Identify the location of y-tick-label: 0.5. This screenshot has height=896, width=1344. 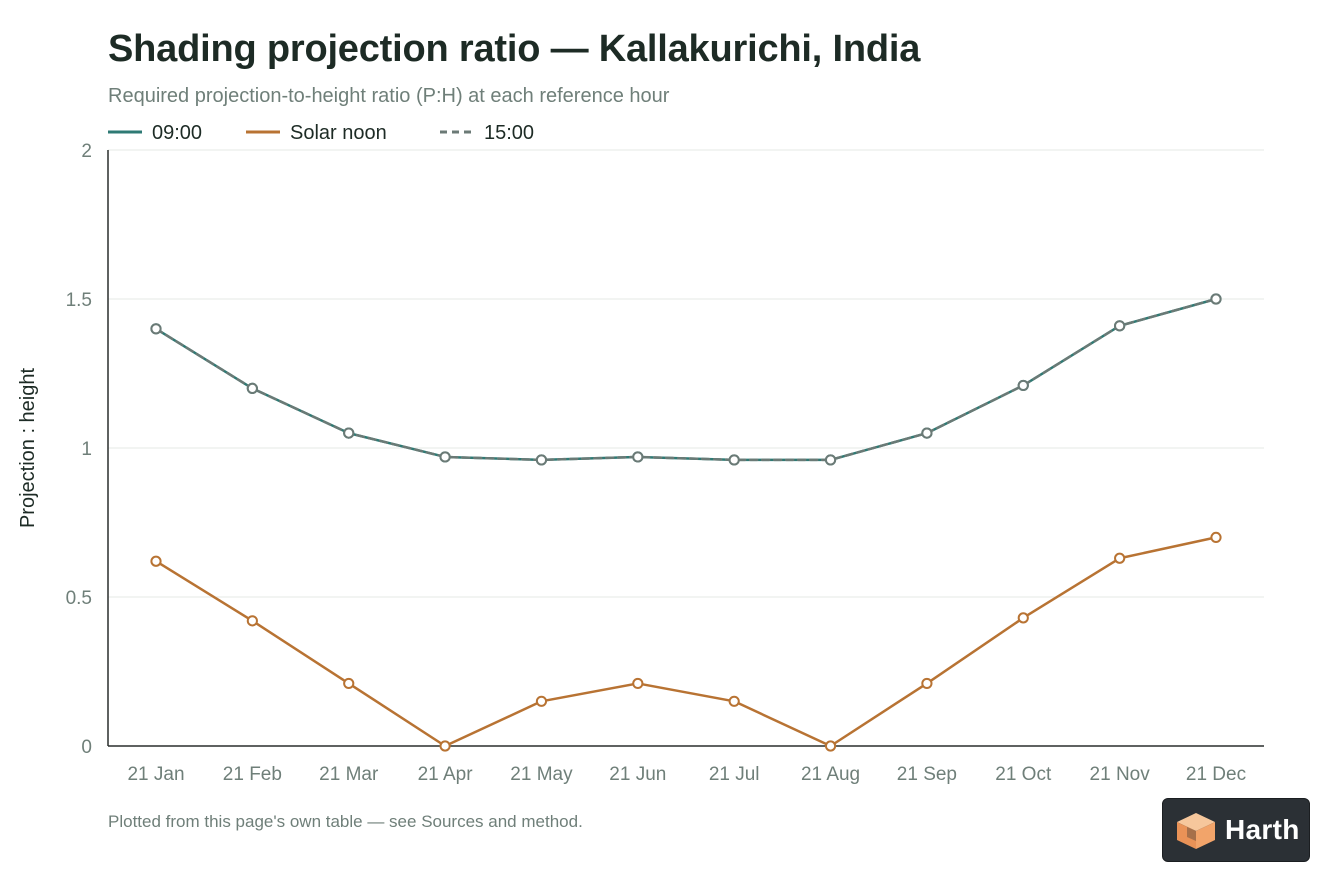
(79, 598).